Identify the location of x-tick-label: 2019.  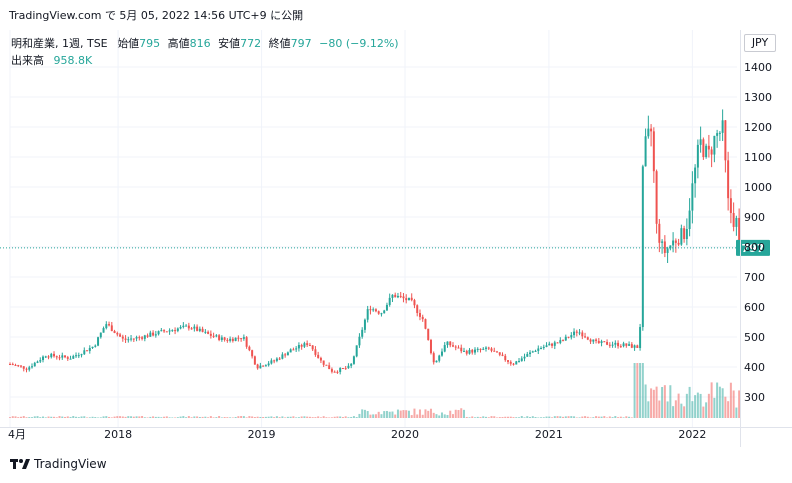
(262, 434).